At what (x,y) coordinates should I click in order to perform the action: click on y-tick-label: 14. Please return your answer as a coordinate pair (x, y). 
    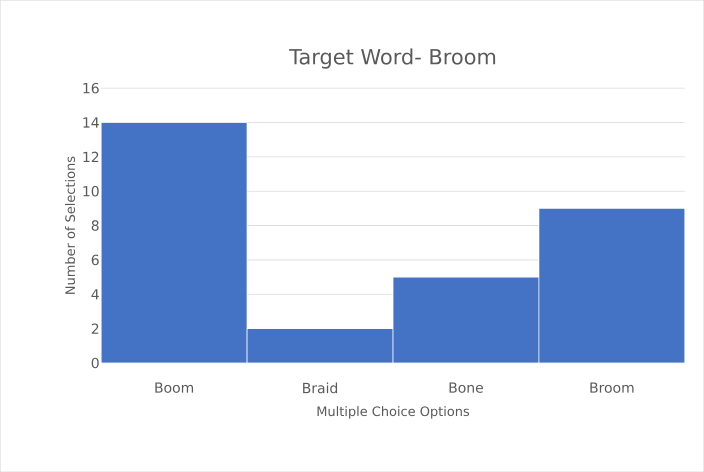
    Looking at the image, I should click on (91, 122).